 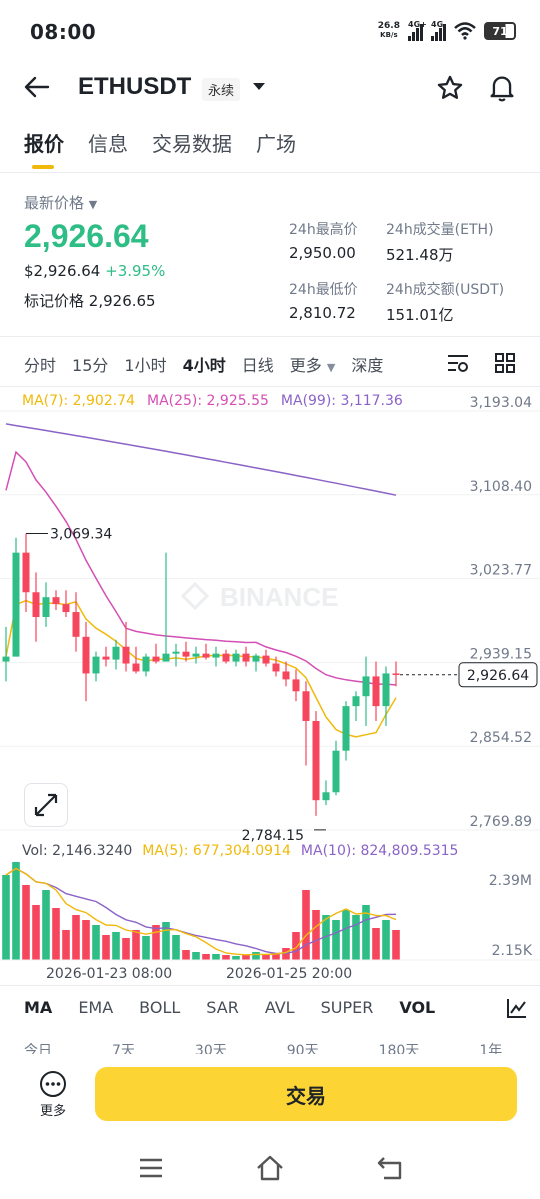 I want to click on interval-1d: 日线, so click(x=257, y=365).